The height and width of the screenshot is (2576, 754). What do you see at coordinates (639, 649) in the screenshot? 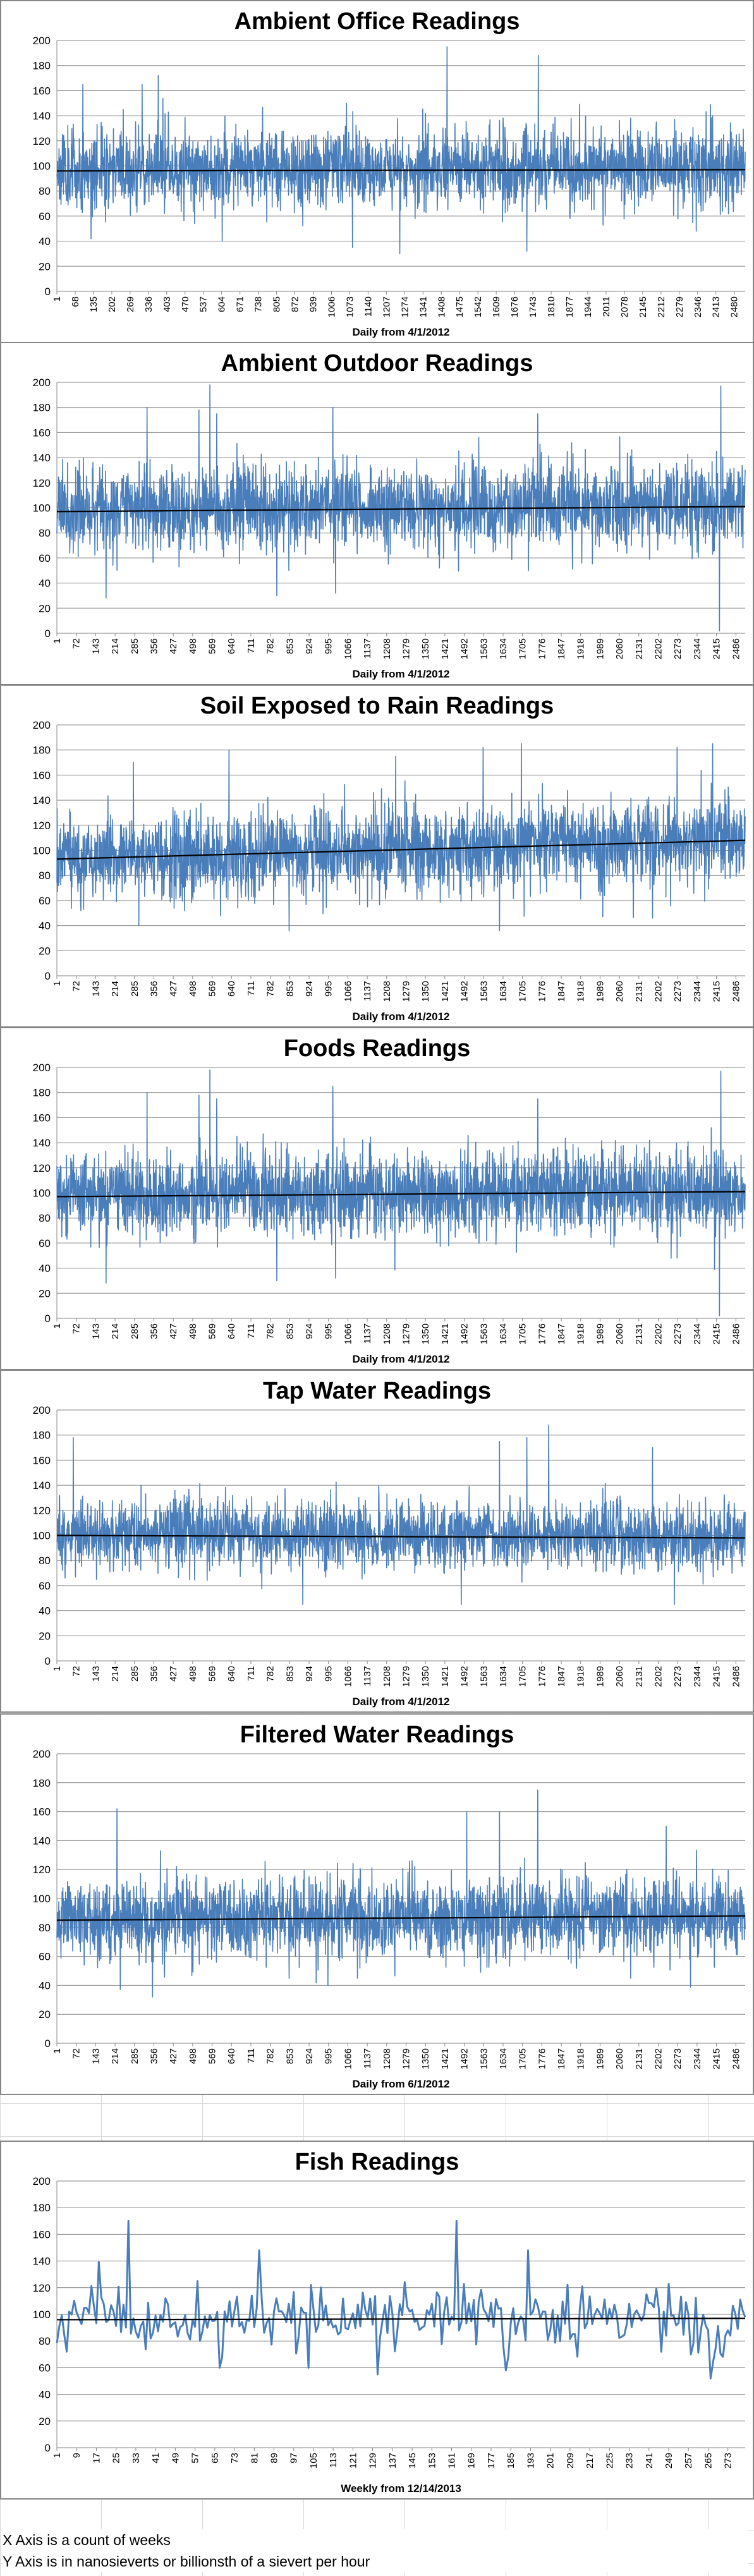
I see `x-tick-label: 2131` at bounding box center [639, 649].